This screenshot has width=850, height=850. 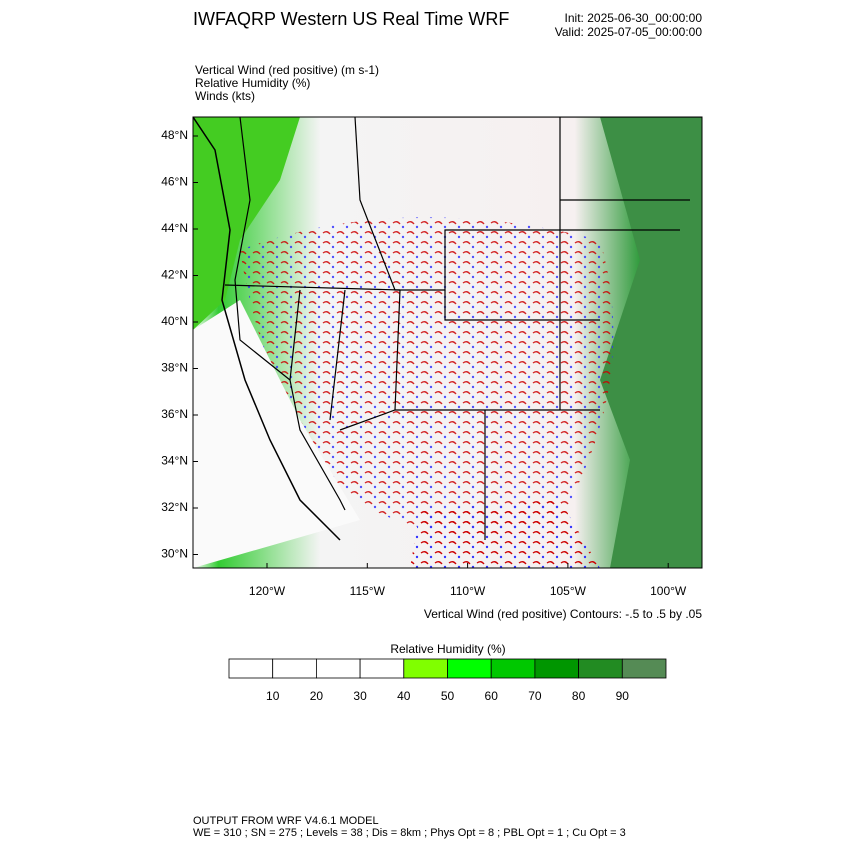 What do you see at coordinates (317, 696) in the screenshot?
I see `colorbar-label: 20` at bounding box center [317, 696].